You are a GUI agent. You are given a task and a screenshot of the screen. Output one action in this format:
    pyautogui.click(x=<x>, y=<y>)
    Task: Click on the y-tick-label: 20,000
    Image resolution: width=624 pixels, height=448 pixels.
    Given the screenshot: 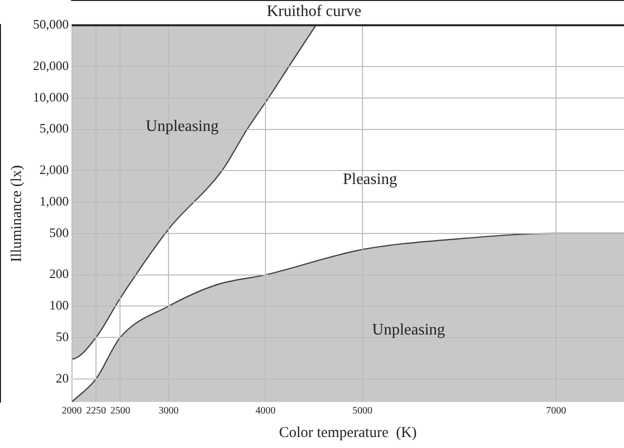 What is the action you would take?
    pyautogui.click(x=51, y=66)
    